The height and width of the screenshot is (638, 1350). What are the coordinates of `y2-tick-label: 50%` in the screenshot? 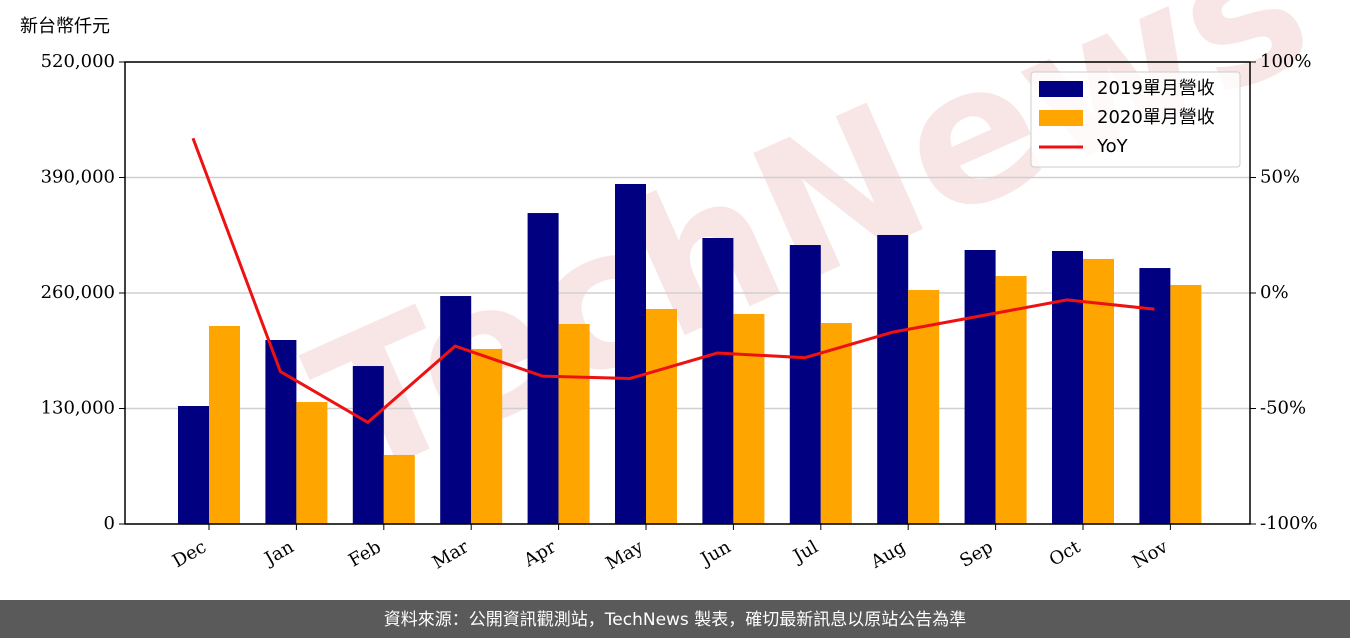 It's located at (1280, 177).